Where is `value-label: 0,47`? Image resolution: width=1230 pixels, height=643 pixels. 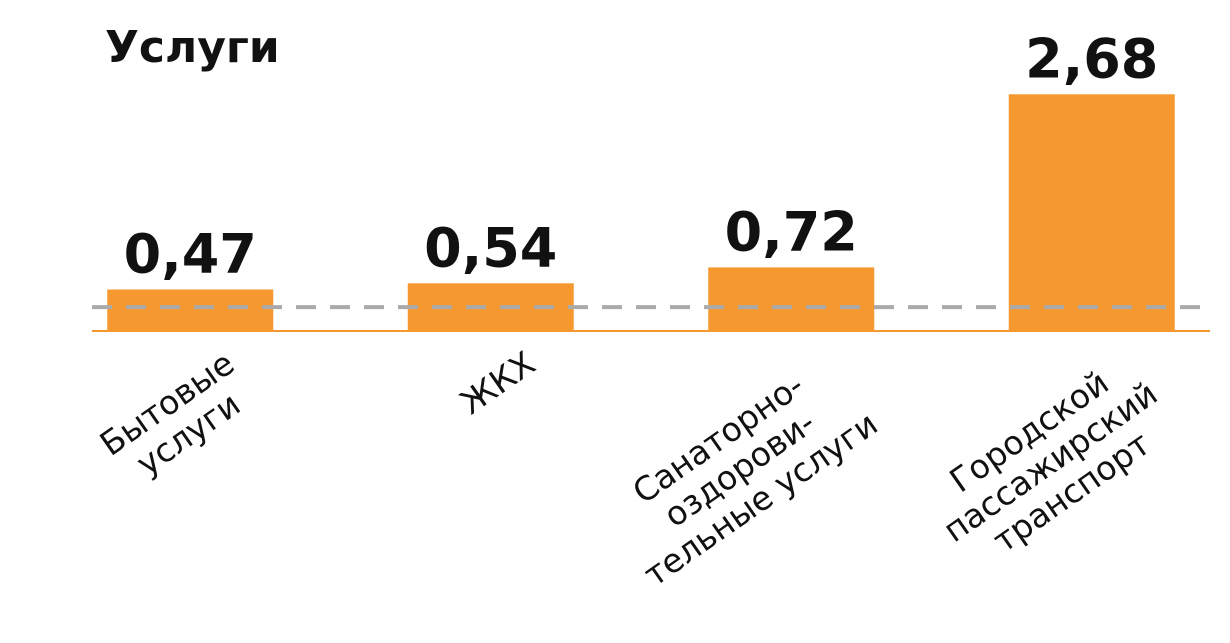 value-label: 0,47 is located at coordinates (190, 253).